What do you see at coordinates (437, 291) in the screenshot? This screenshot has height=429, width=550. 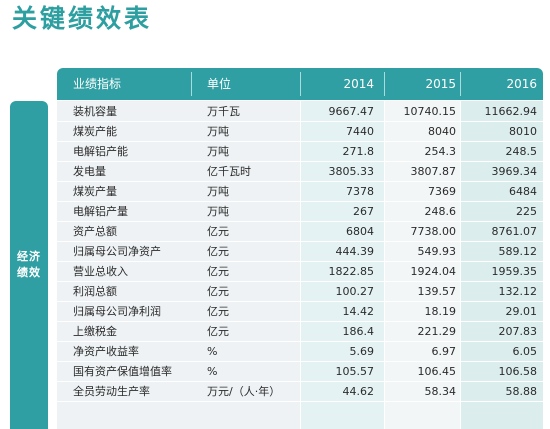 I see `value-2015-cell: 139.57` at bounding box center [437, 291].